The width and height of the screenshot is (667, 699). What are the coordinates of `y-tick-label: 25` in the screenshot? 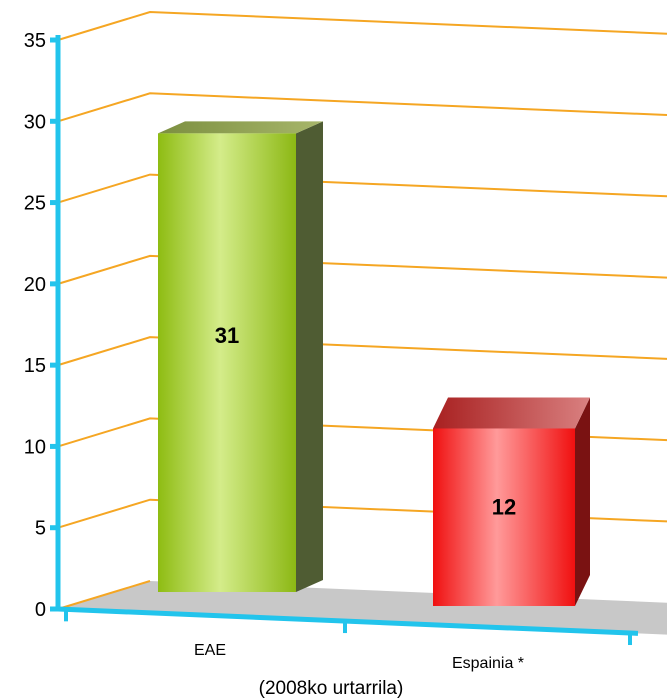 It's located at (35, 204).